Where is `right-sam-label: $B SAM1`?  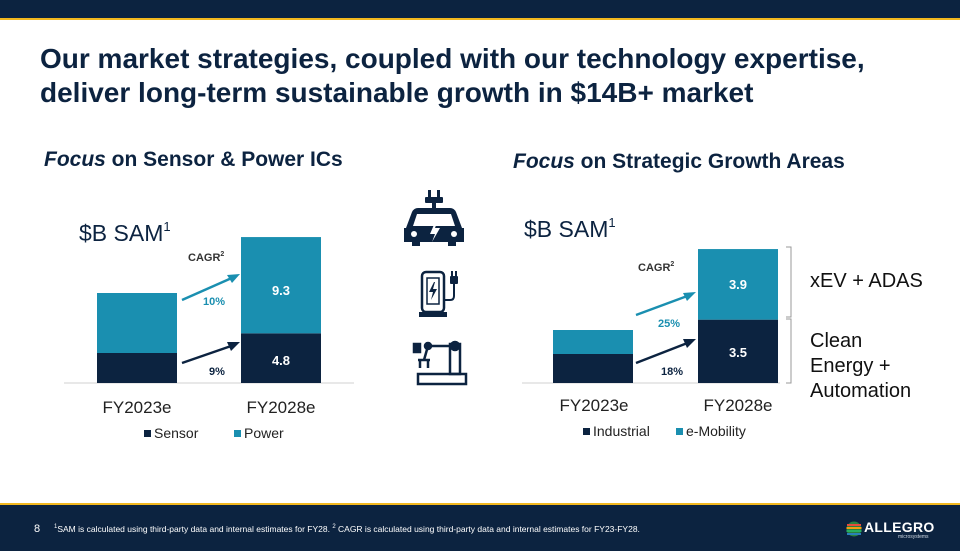 right-sam-label: $B SAM1 is located at coordinates (570, 228).